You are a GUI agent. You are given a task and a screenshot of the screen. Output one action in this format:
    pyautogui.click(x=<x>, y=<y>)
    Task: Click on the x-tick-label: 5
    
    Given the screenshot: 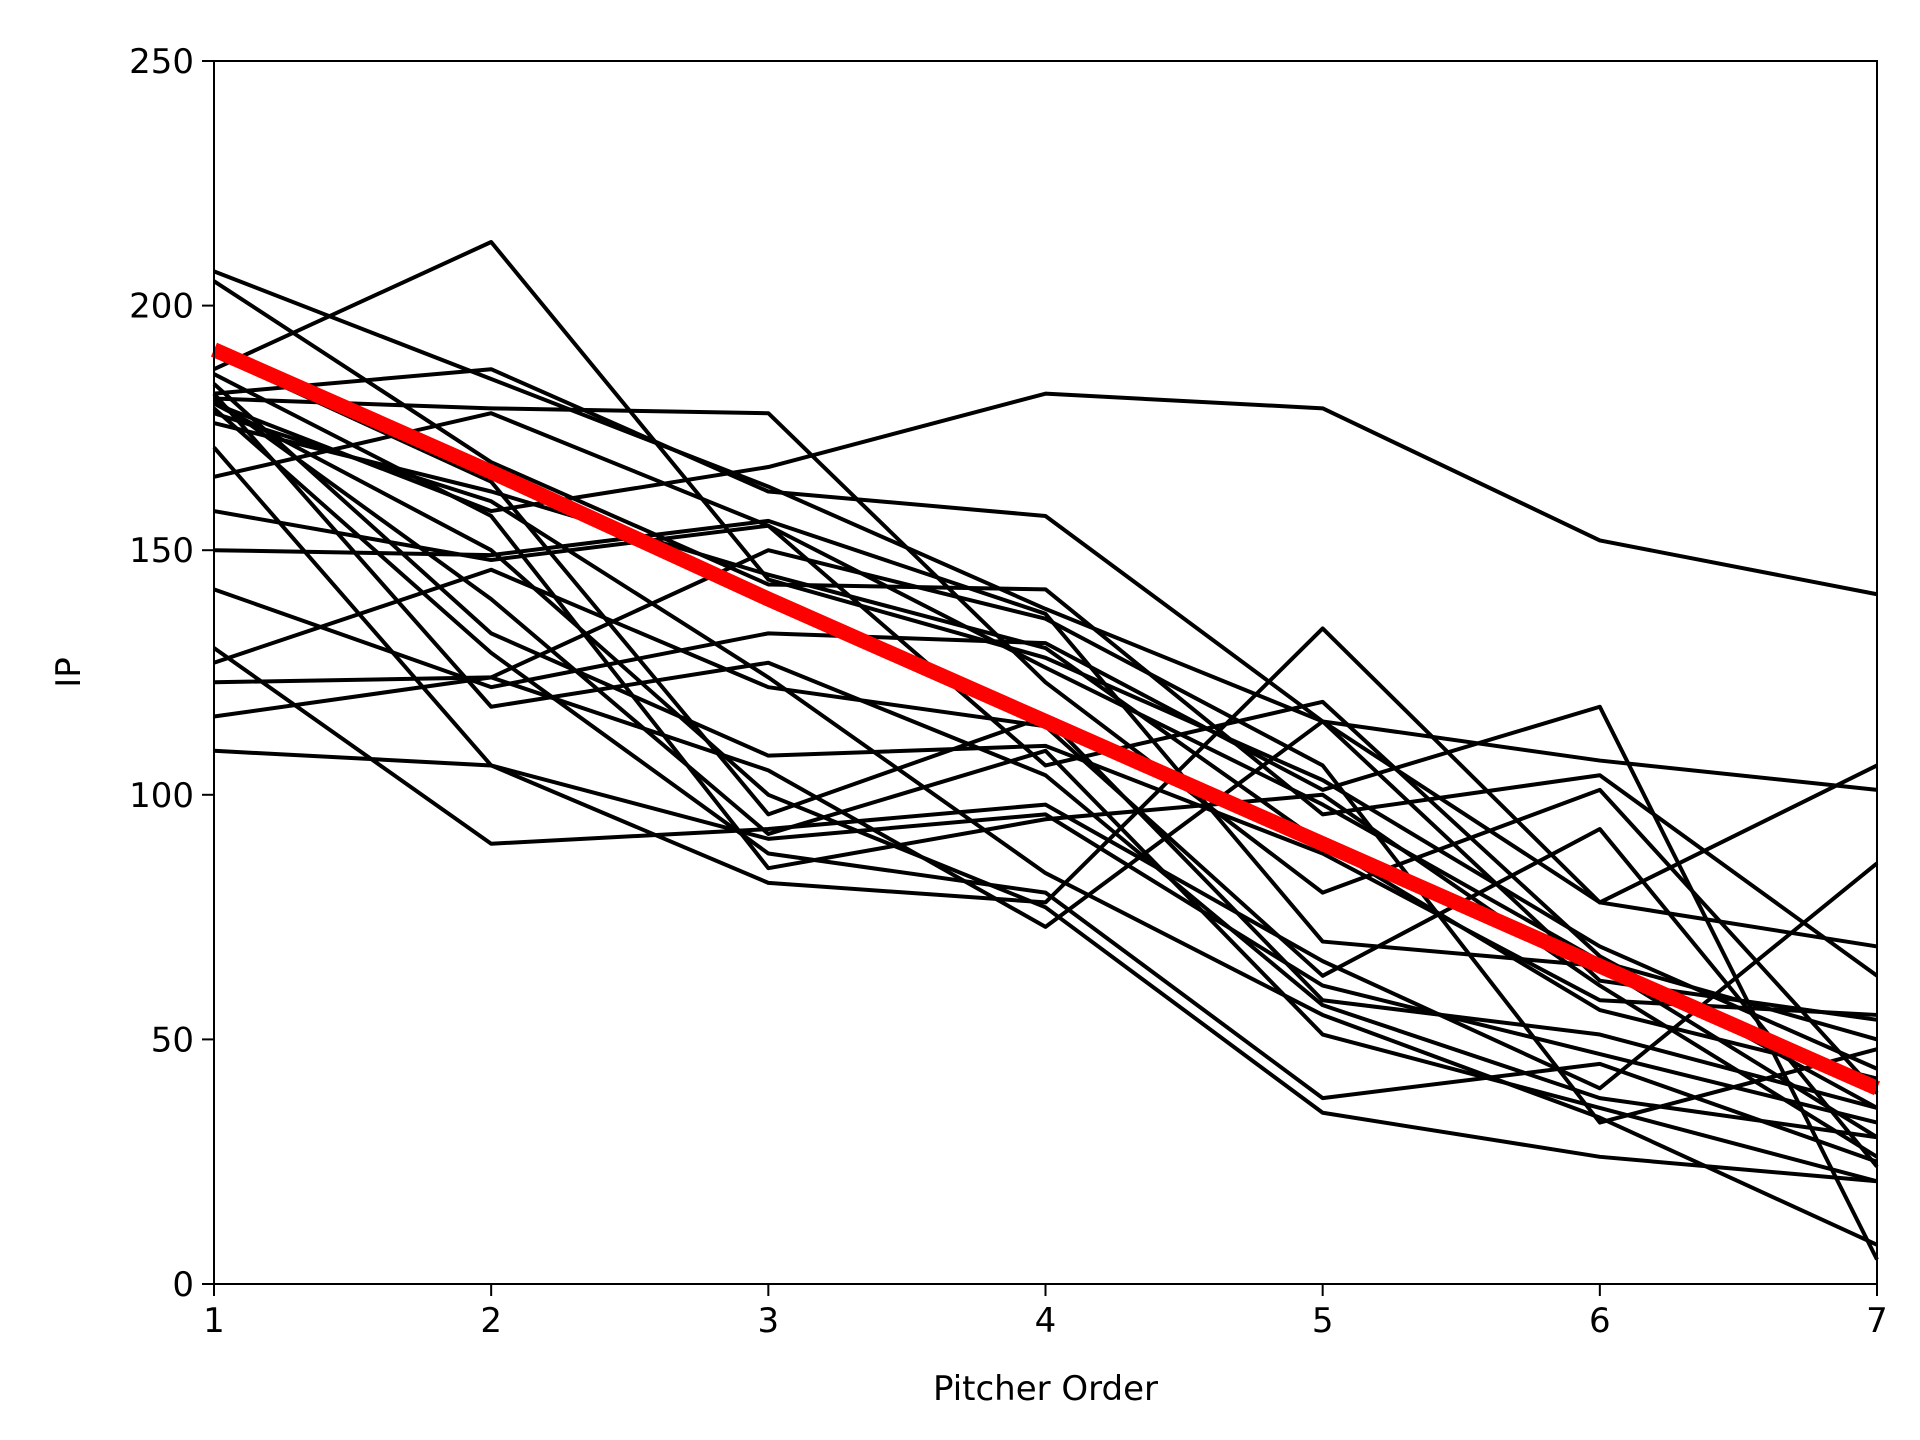 What is the action you would take?
    pyautogui.click(x=1323, y=1321)
    